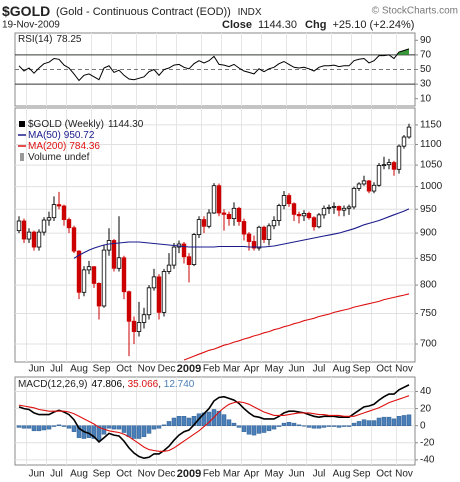 This screenshot has height=482, width=460. What do you see at coordinates (212, 369) in the screenshot?
I see `x-tick-label: Feb` at bounding box center [212, 369].